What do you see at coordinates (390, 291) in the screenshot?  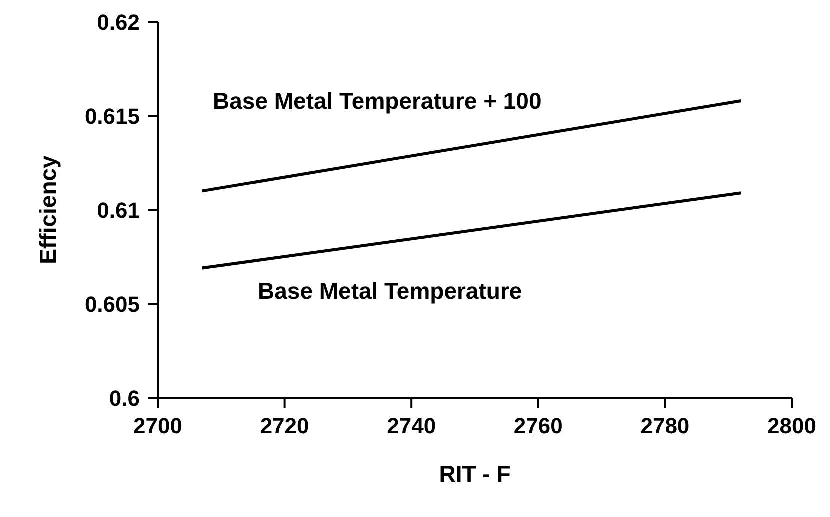 I see `annotation: Base Metal Temperature` at bounding box center [390, 291].